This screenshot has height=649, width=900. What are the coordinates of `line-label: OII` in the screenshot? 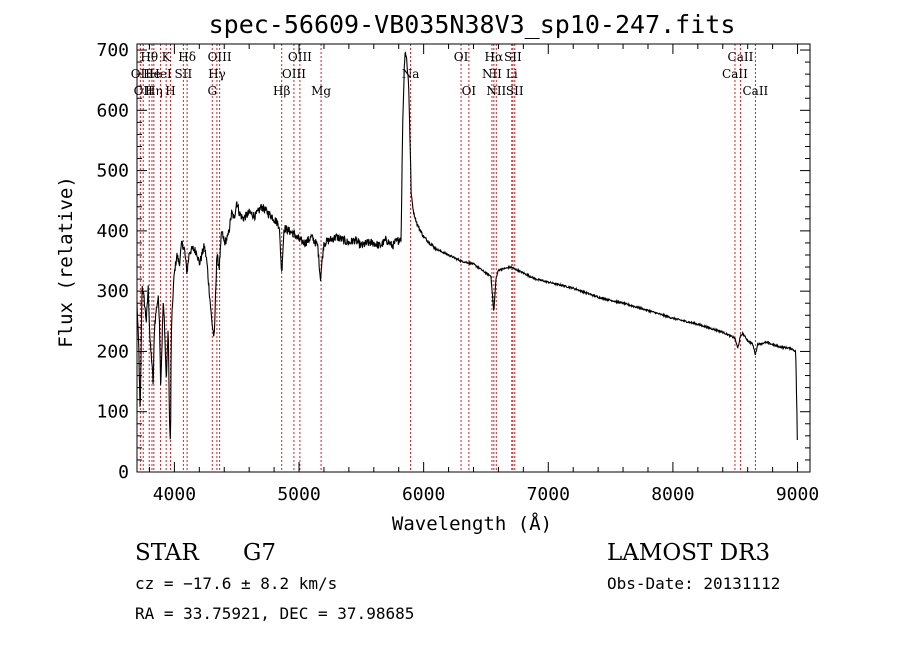 It's located at (144, 91).